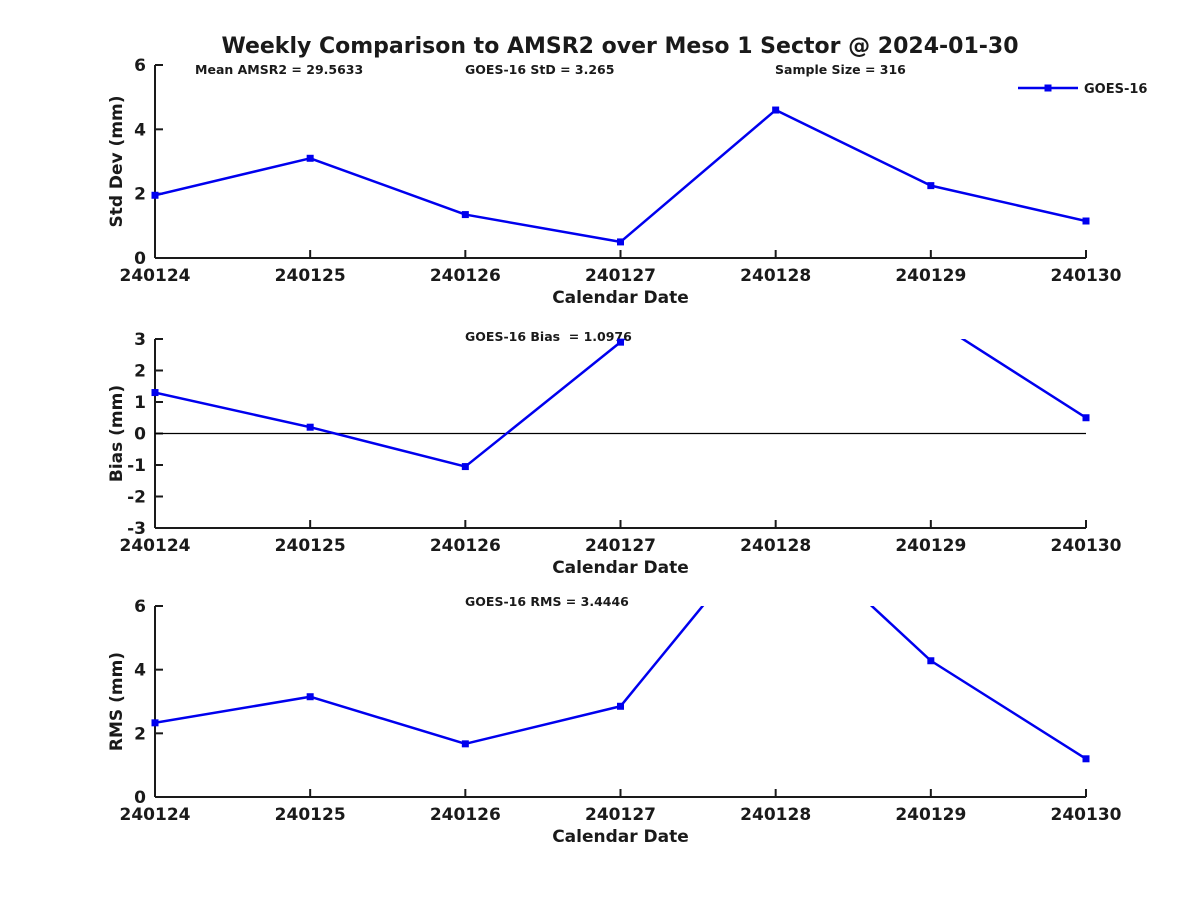  I want to click on y-tick-label: 3, so click(140, 340).